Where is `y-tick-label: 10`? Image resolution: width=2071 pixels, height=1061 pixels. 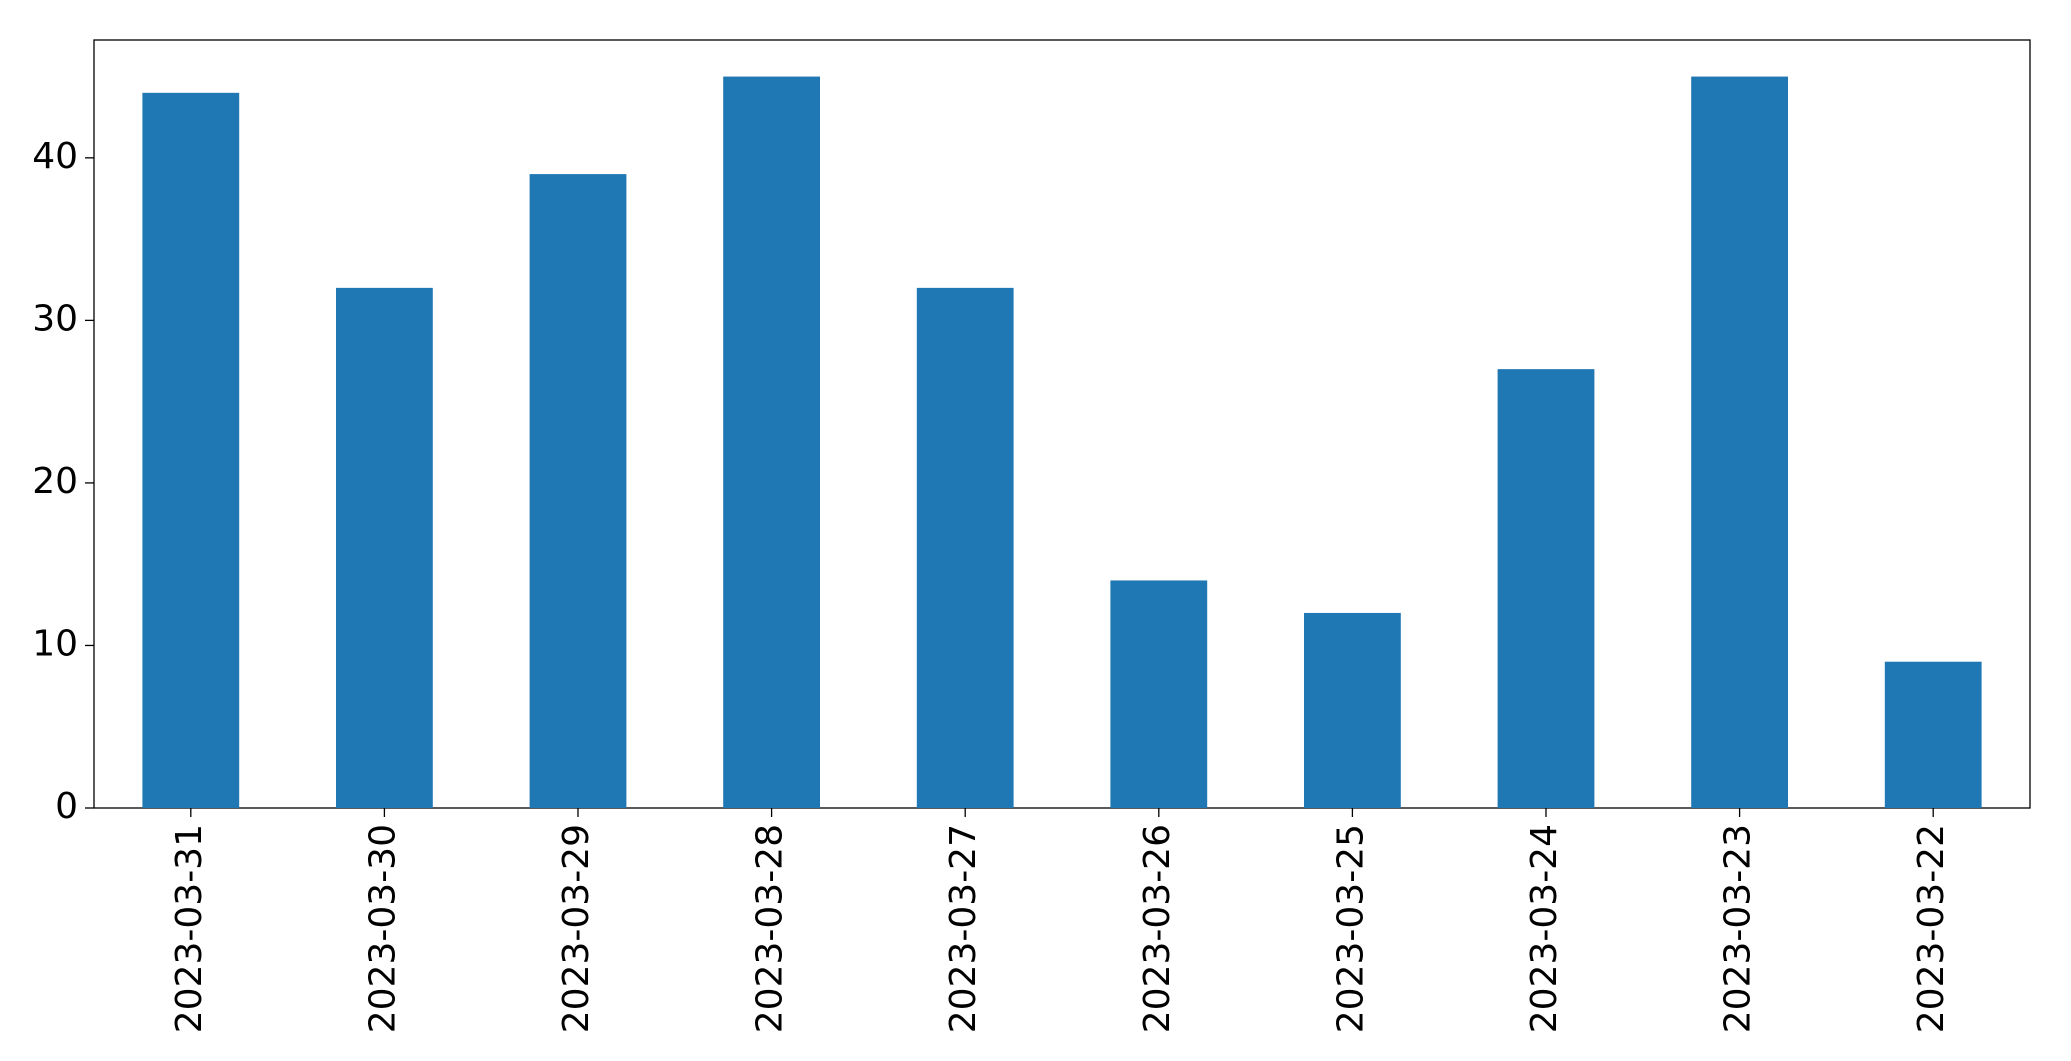
y-tick-label: 10 is located at coordinates (55, 643).